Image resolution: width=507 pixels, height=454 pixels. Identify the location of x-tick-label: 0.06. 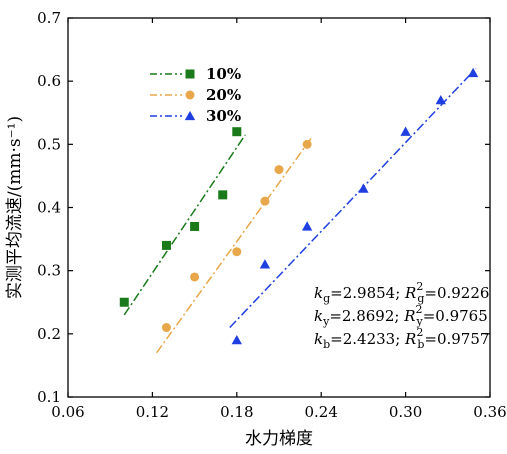
(67, 412).